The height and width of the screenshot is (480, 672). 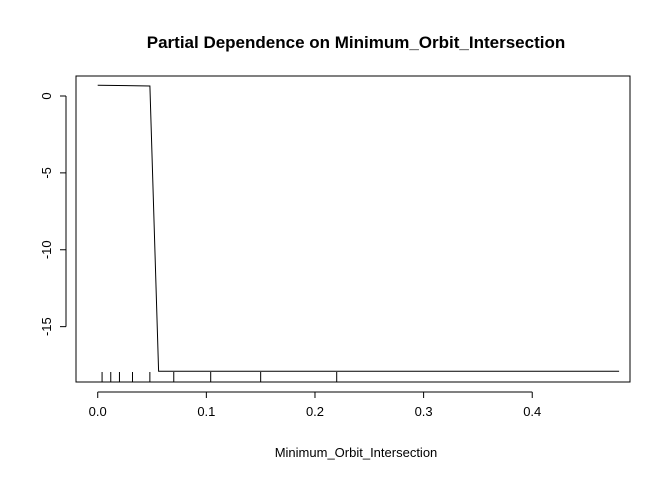 I want to click on x-axis: 0.0 0.1 0.2 0.3 0.4, so click(x=315, y=405).